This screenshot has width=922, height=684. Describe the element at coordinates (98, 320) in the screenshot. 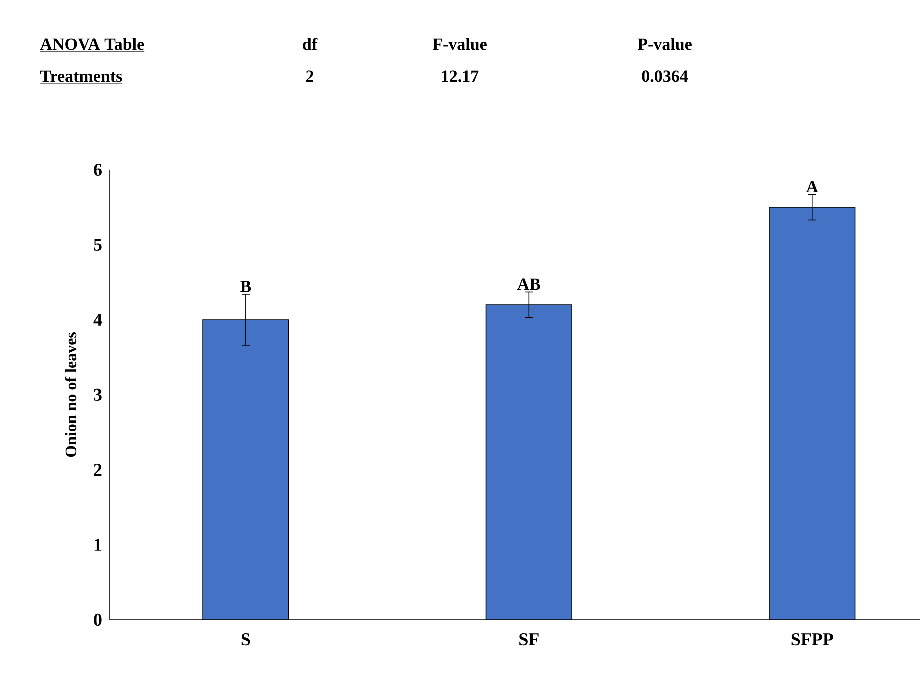

I see `y-tick-label: 4` at that location.